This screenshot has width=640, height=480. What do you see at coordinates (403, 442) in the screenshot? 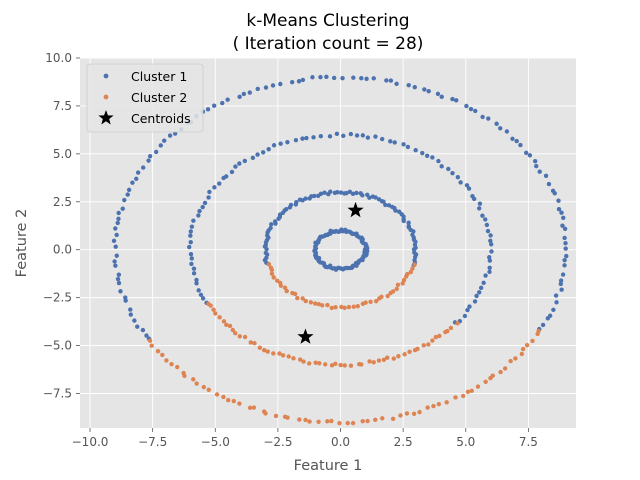
I see `x-tick-label: 2.5` at bounding box center [403, 442].